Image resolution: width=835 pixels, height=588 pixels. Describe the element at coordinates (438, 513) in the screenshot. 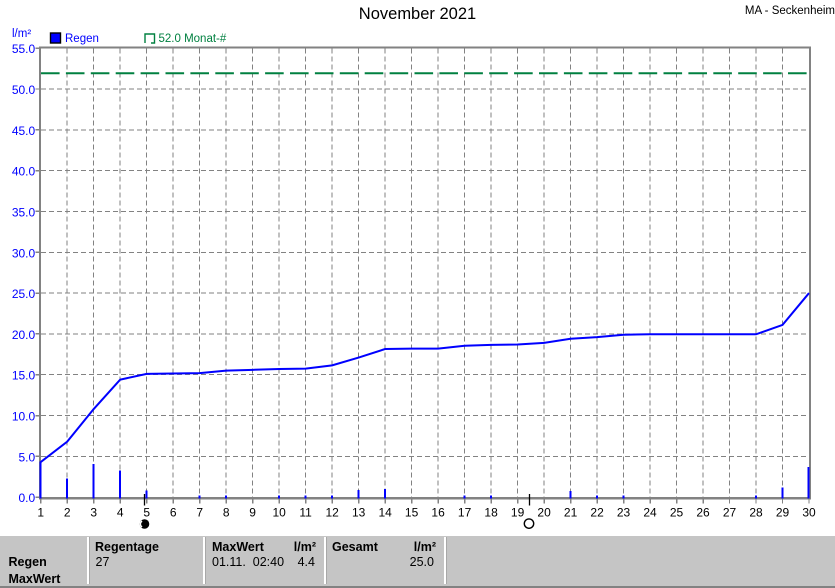

I see `svg-text: 16` at that location.